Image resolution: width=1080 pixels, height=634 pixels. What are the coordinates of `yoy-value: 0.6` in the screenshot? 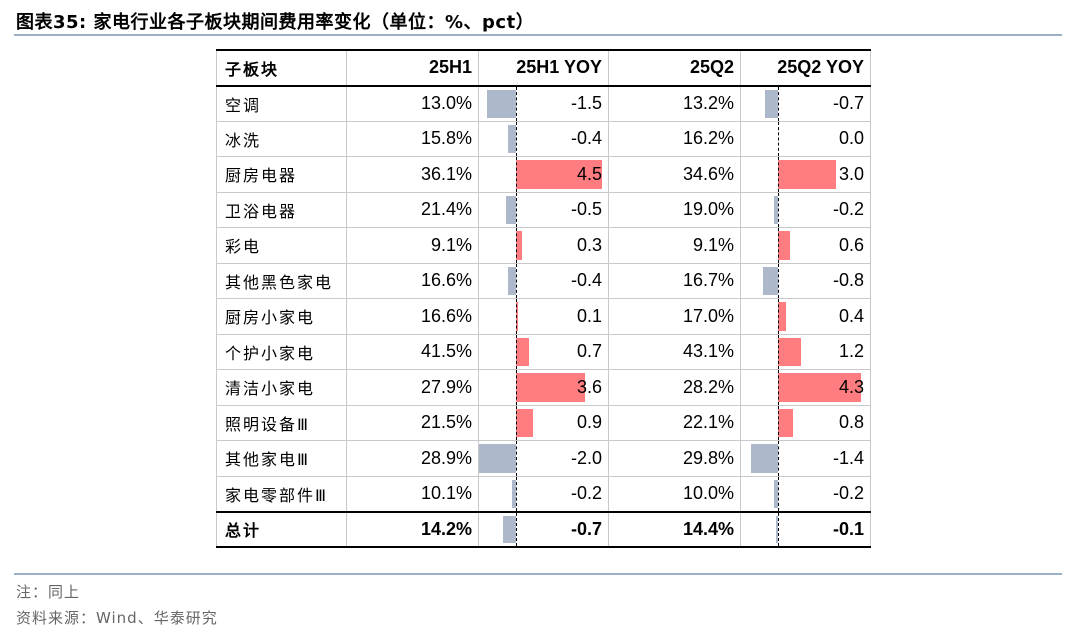 It's located at (851, 244).